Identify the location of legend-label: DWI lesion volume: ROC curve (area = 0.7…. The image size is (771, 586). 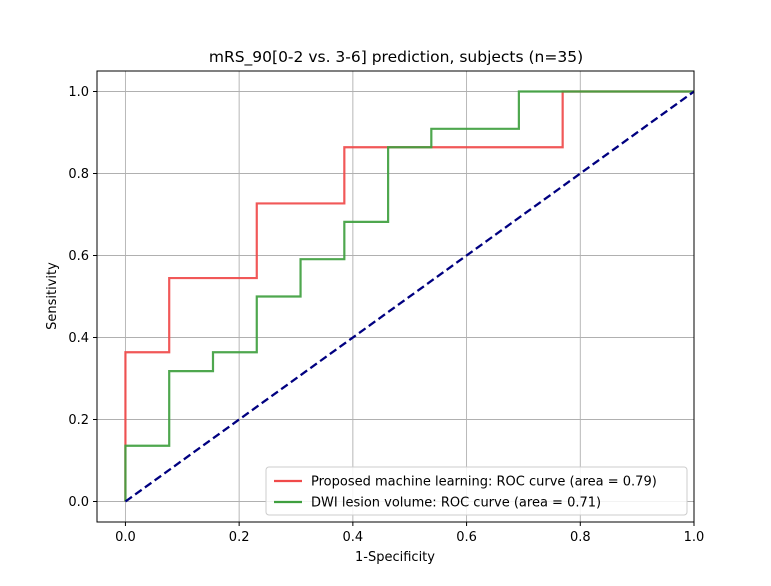
(456, 503).